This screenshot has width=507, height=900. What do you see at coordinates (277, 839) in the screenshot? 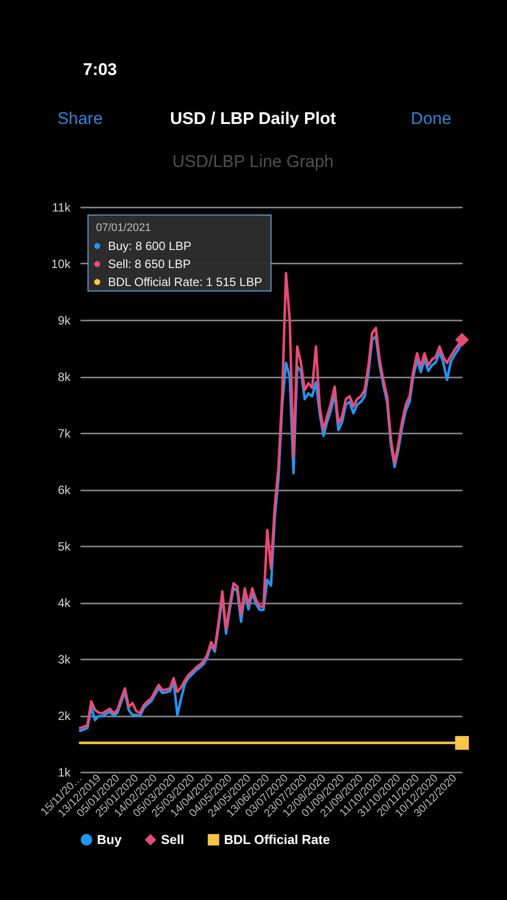
I see `legend-label: BDL Official Rate` at bounding box center [277, 839].